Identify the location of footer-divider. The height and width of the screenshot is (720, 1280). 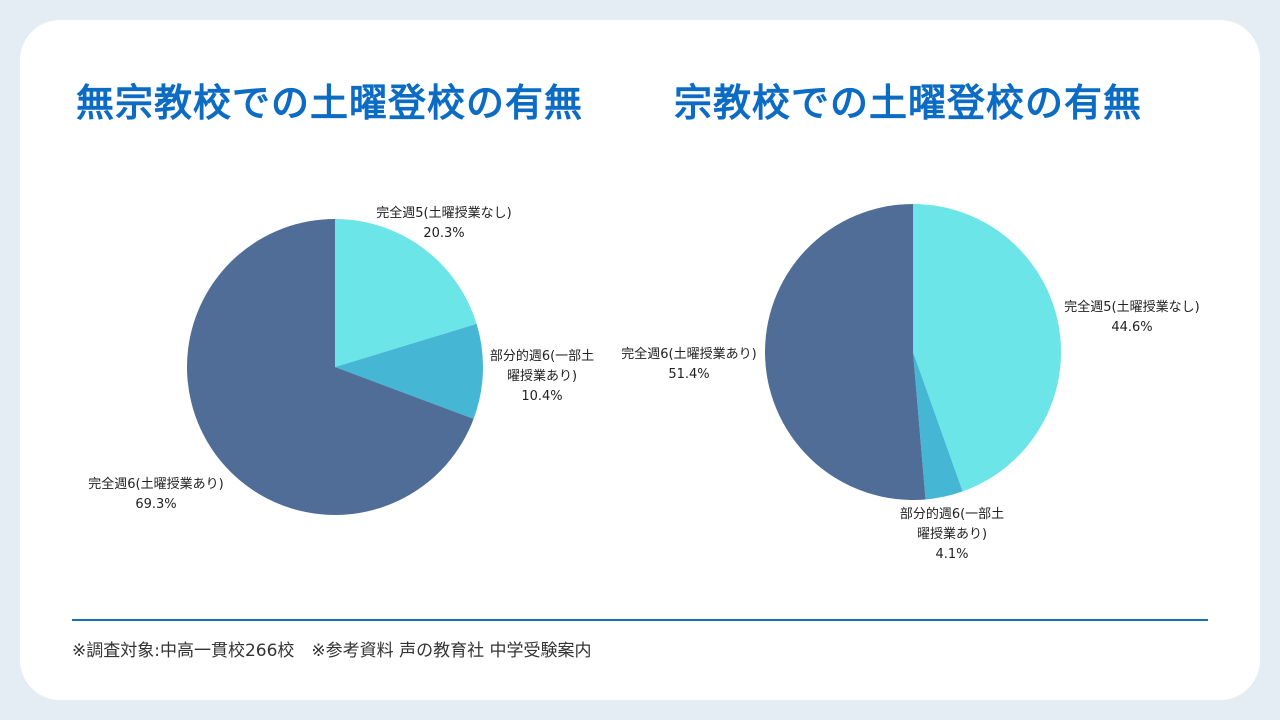
(640, 620).